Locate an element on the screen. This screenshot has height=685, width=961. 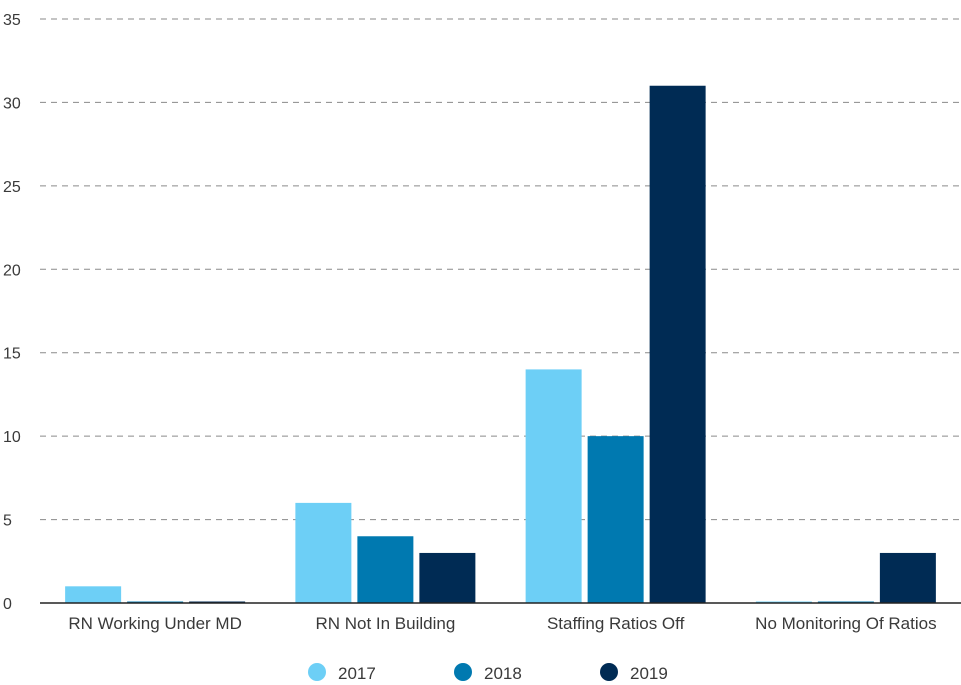
legend-label-2018: 2018 is located at coordinates (503, 673).